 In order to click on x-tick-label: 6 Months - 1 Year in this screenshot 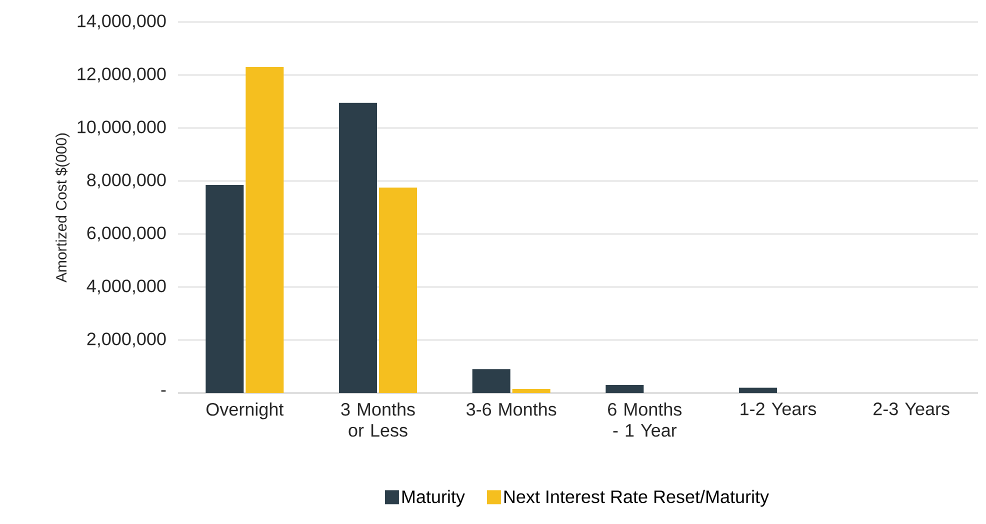, I will do `click(645, 419)`.